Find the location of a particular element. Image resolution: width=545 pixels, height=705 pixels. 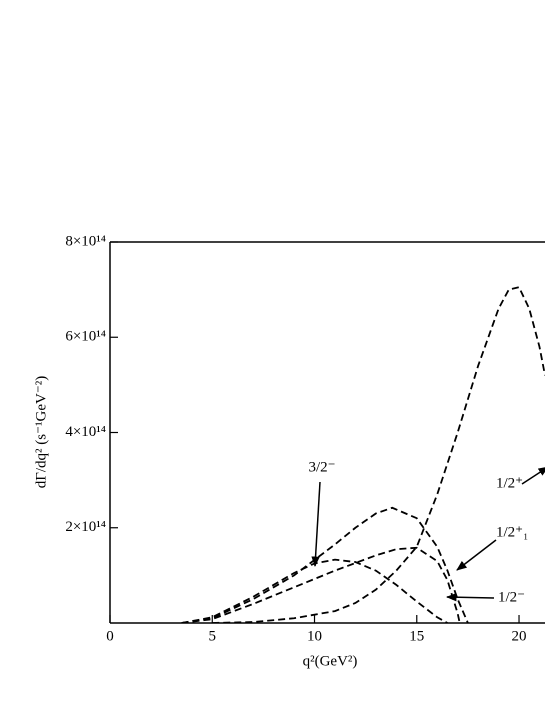

y-axis-label: dΓ/dq² (s⁻¹GeV⁻²) is located at coordinates (41, 432).